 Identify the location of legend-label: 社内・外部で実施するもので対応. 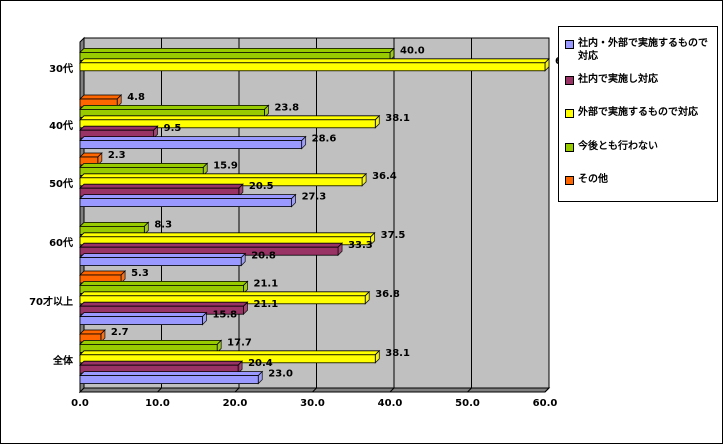
(643, 50).